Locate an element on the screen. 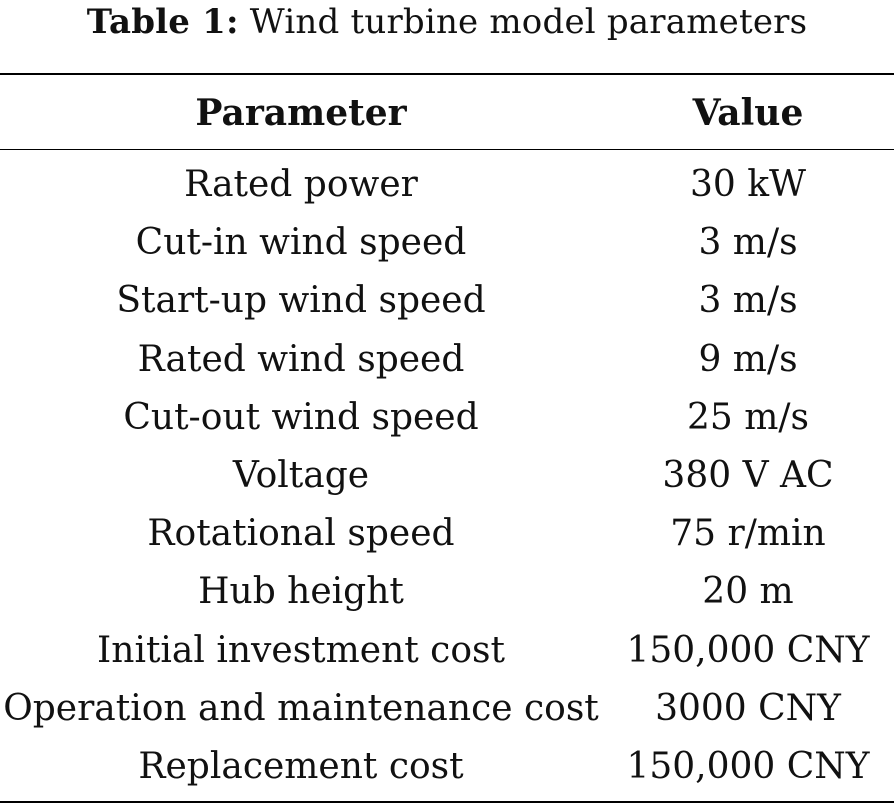 The height and width of the screenshot is (805, 894). row-parameter: Voltage is located at coordinates (301, 476).